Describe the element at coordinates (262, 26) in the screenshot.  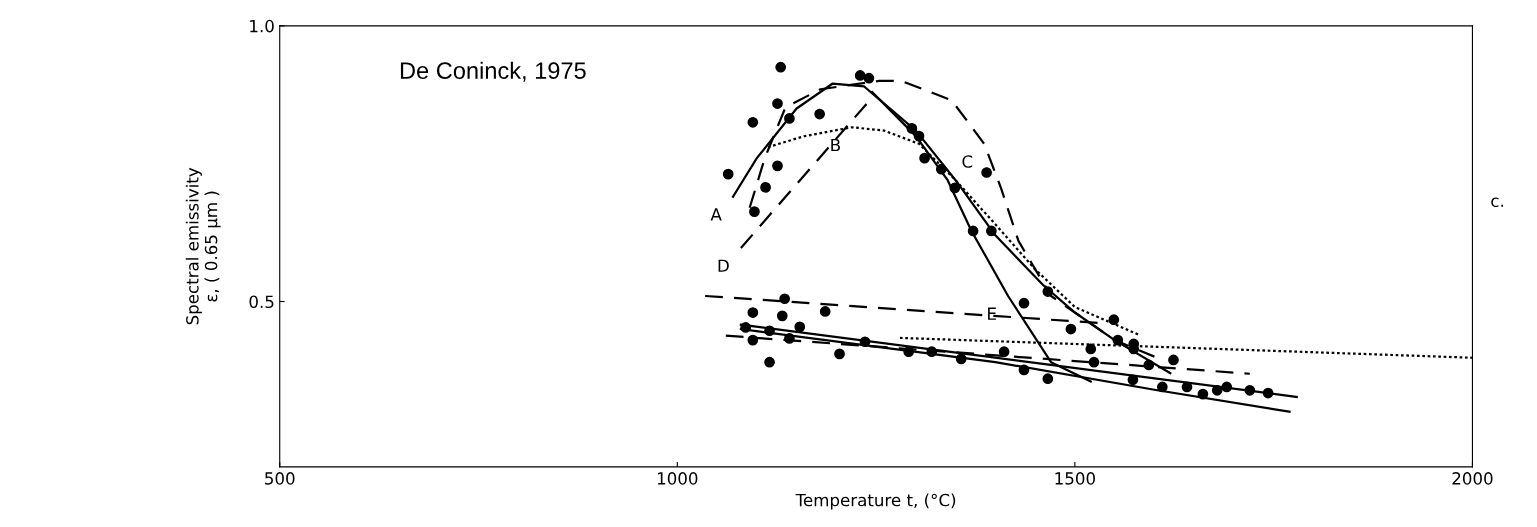
I see `y-tick-label: 1.0` at that location.